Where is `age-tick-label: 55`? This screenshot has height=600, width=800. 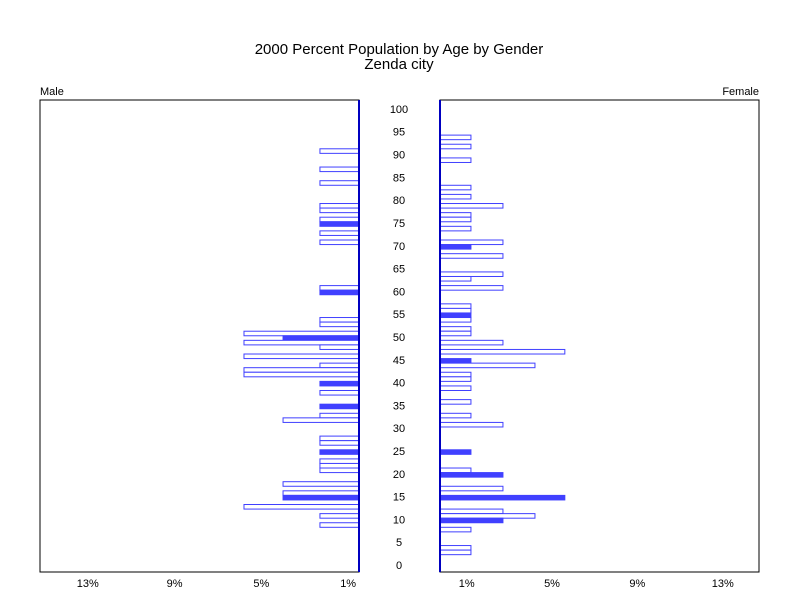
age-tick-label: 55 is located at coordinates (399, 315).